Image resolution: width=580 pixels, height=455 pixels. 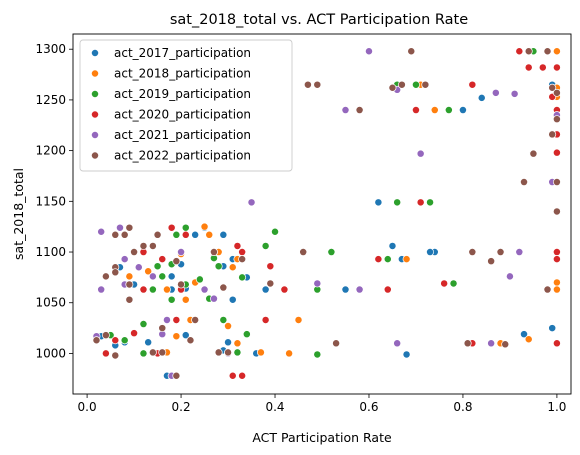 What do you see at coordinates (50, 100) in the screenshot?
I see `y-tick-label: 1250` at bounding box center [50, 100].